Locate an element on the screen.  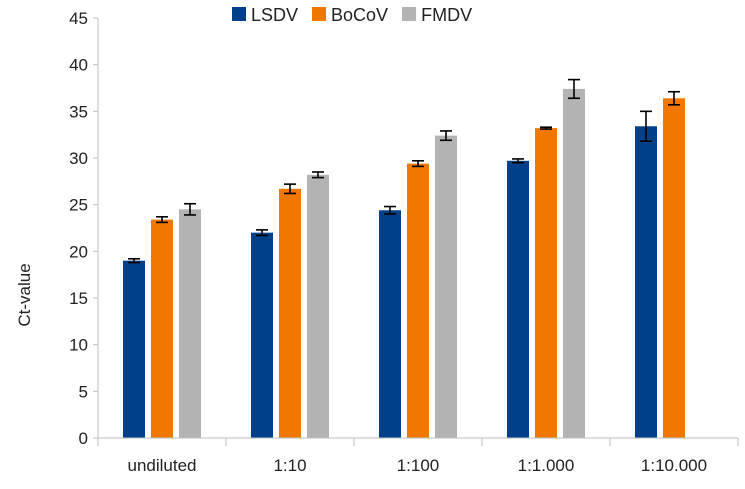
x-tick-label: 1:100 is located at coordinates (418, 465).